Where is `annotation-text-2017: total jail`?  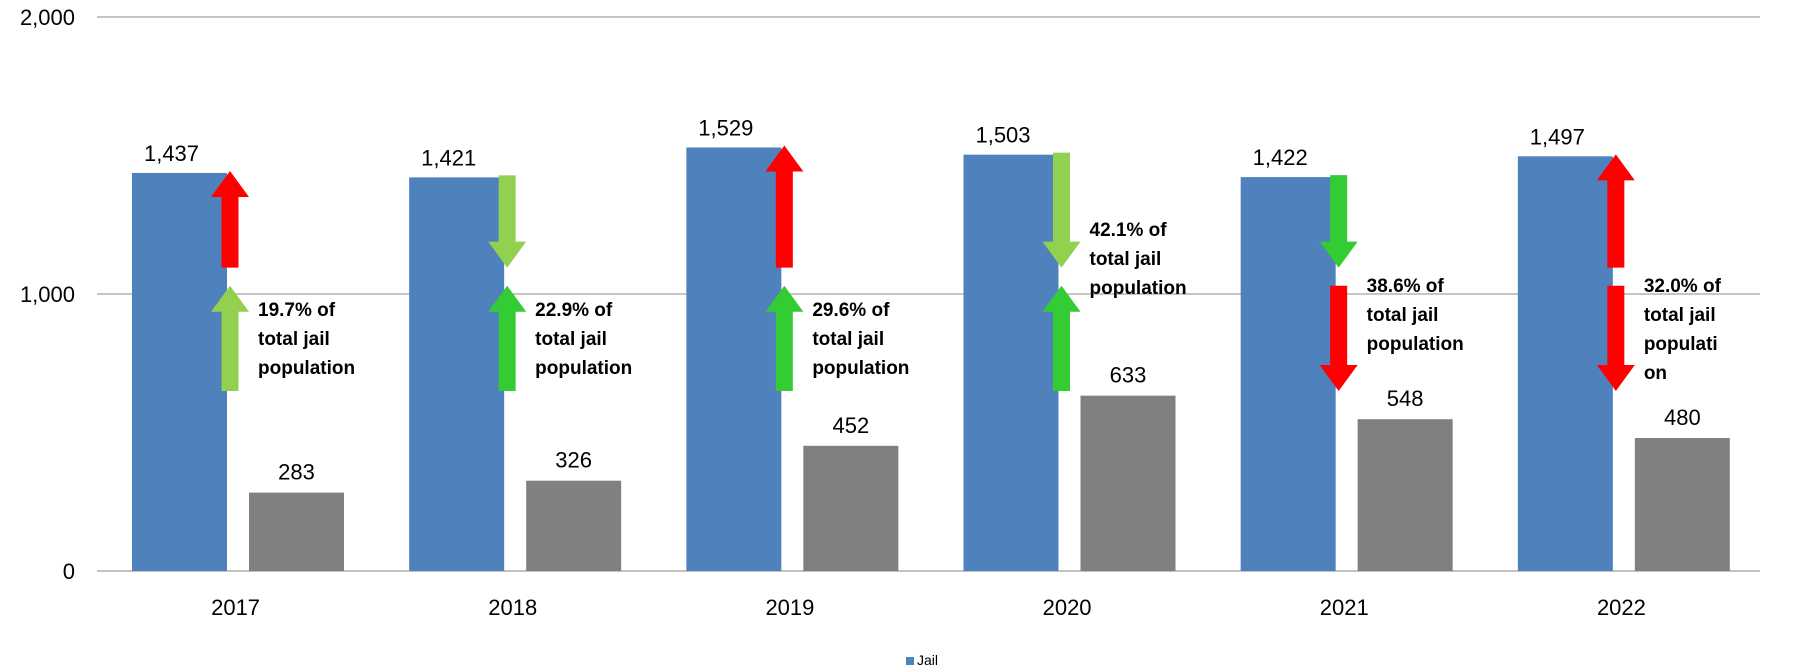 annotation-text-2017: total jail is located at coordinates (294, 339).